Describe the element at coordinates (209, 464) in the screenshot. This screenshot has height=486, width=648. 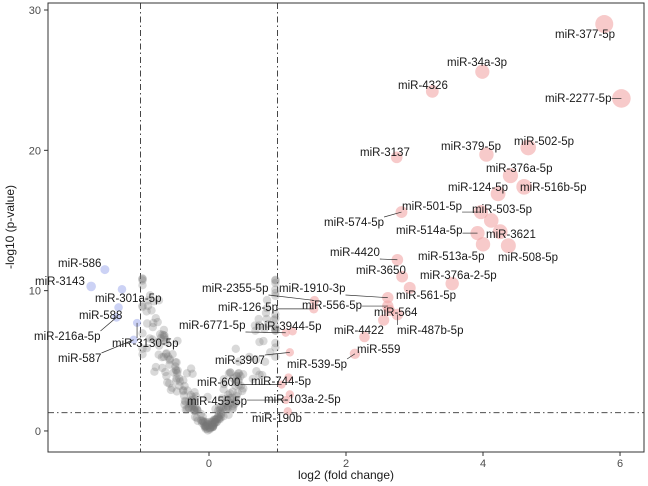
I see `x-tick-label: 0` at that location.